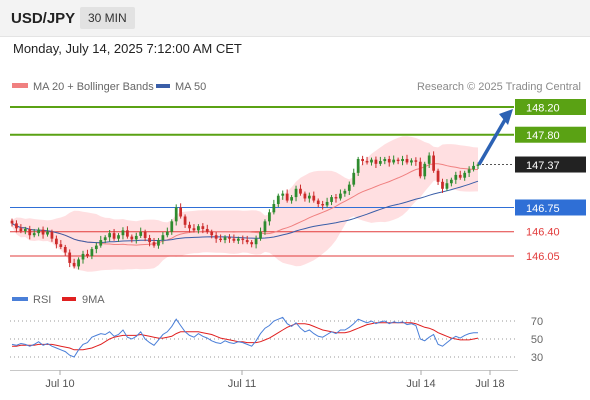 The width and height of the screenshot is (590, 400). Describe the element at coordinates (93, 87) in the screenshot. I see `legend-ma20-label: MA 20 + Bollinger Bands` at that location.